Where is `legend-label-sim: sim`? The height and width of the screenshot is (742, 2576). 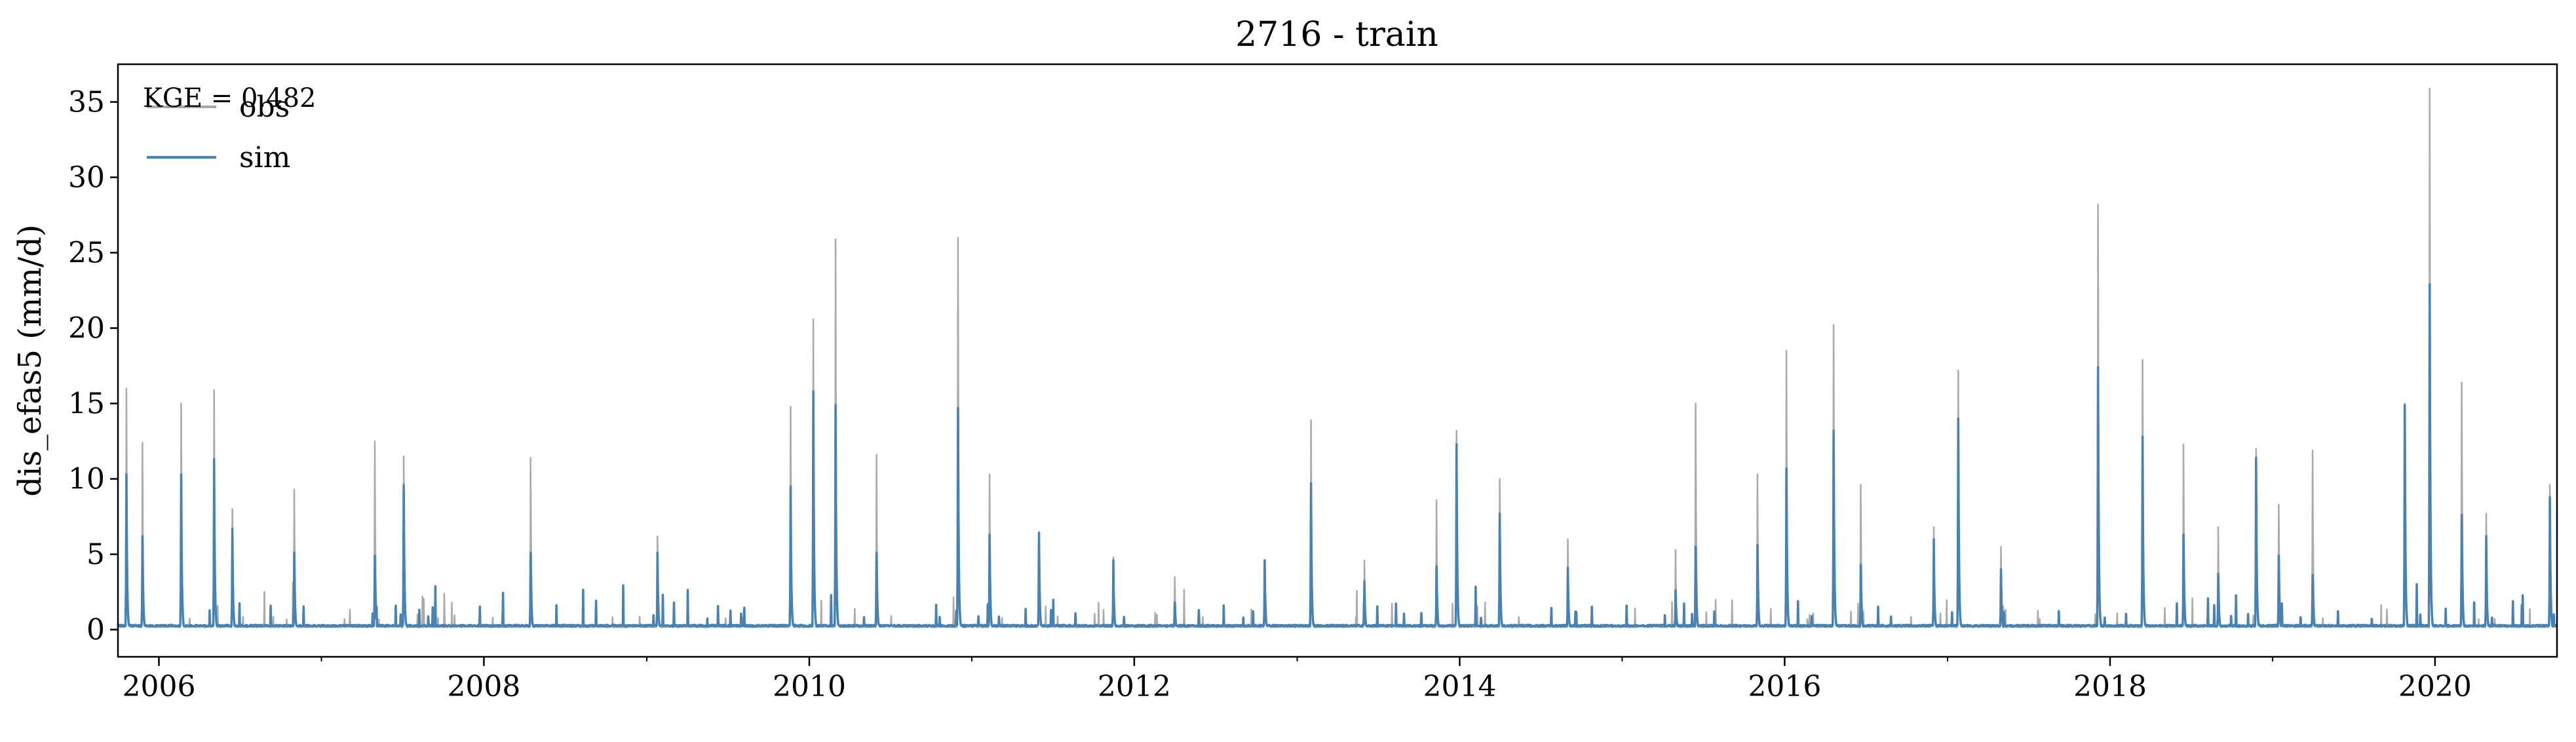
legend-label-sim: sim is located at coordinates (264, 157).